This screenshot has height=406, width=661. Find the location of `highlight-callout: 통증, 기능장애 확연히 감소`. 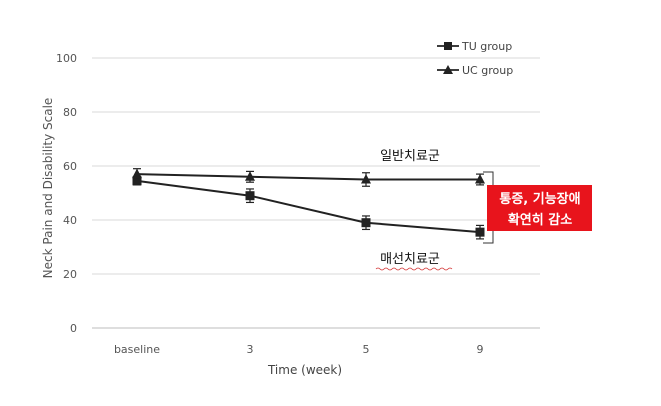

highlight-callout: 통증, 기능장애 확연히 감소 is located at coordinates (539, 208).